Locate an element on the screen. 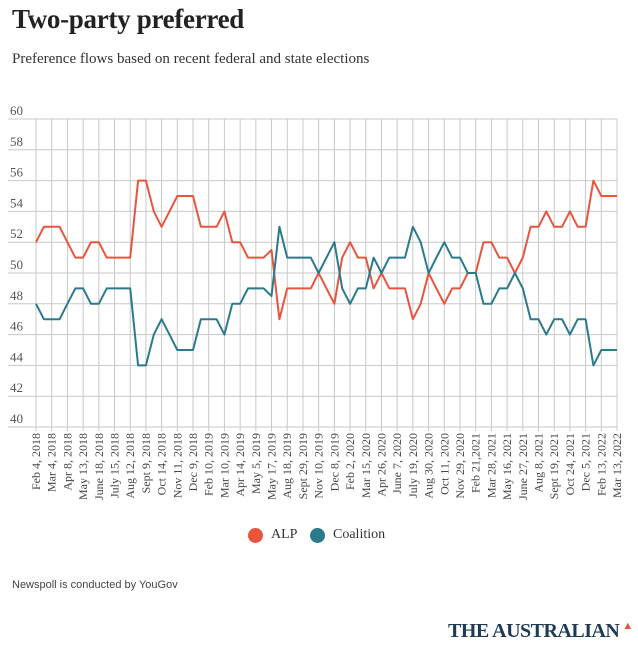 Image resolution: width=638 pixels, height=655 pixels. x-tick-label: Aug 30, 2020 is located at coordinates (429, 466).